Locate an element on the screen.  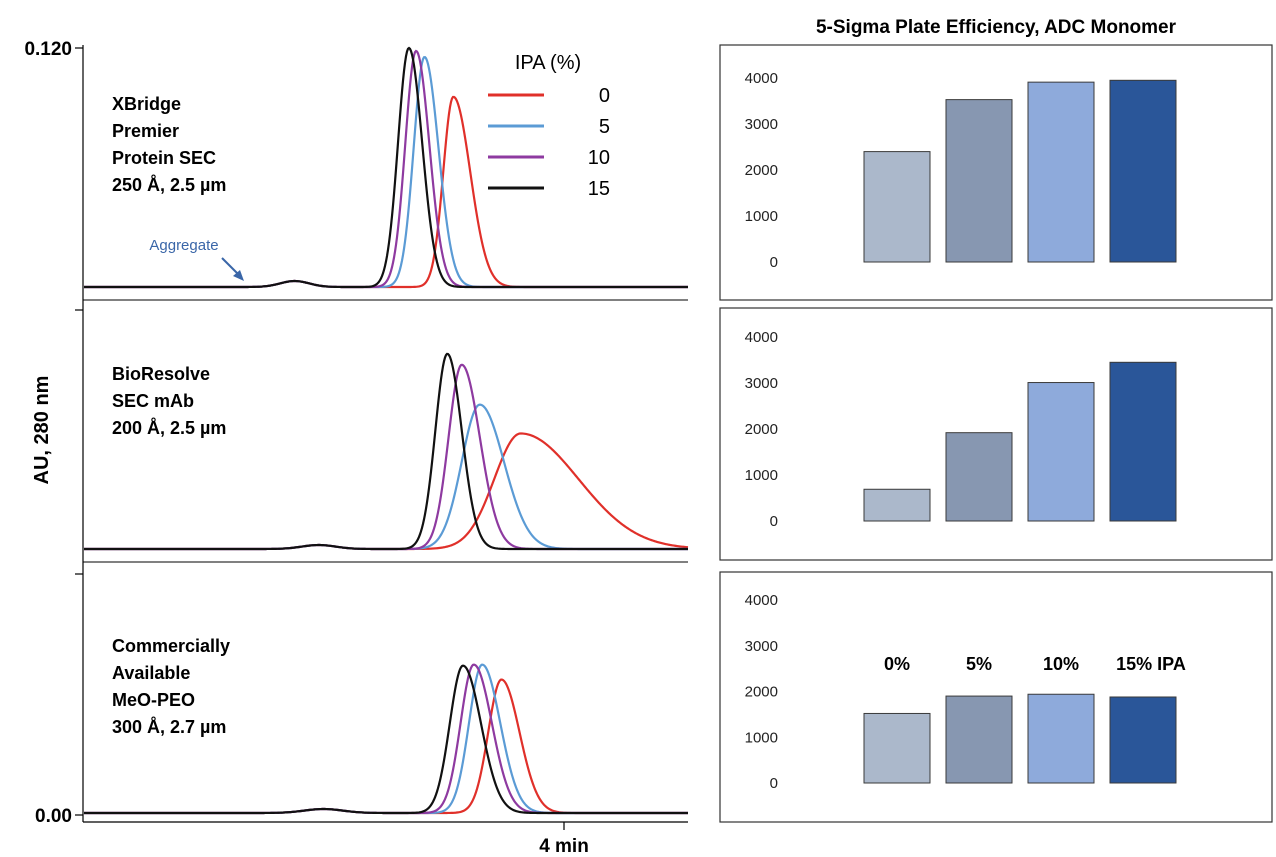
bar-chart-title: 5-Sigma Plate Efficiency, ADC Monomer is located at coordinates (996, 27).